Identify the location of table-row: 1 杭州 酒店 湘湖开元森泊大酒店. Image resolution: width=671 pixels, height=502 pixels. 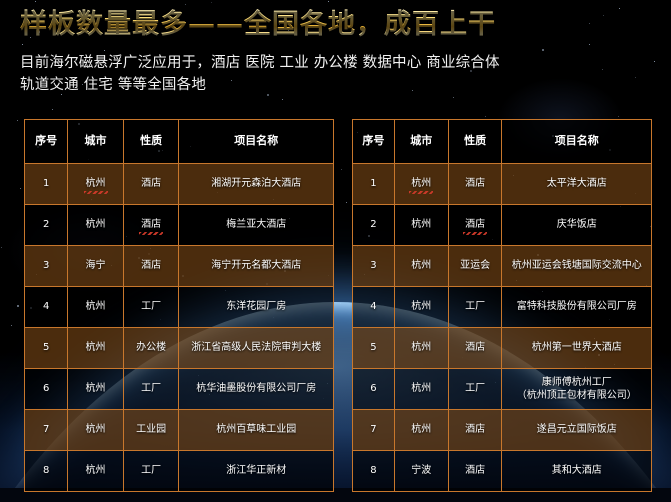
(178, 184).